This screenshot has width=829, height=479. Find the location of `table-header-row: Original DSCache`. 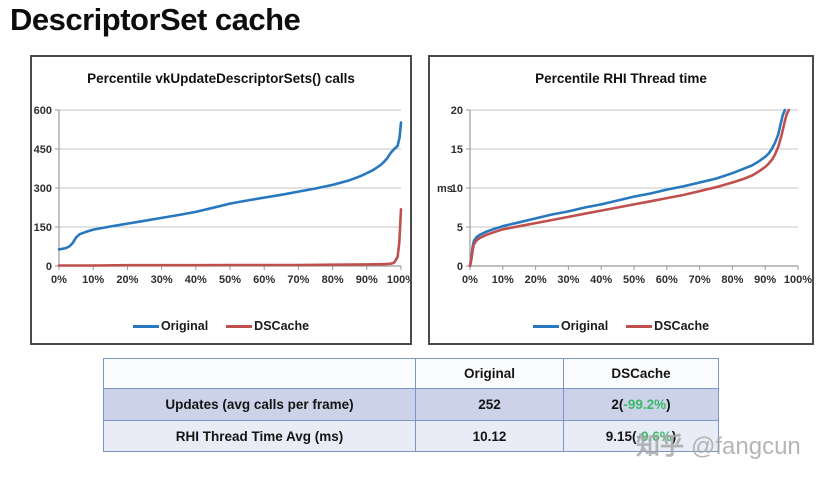

table-header-row: Original DSCache is located at coordinates (411, 373).